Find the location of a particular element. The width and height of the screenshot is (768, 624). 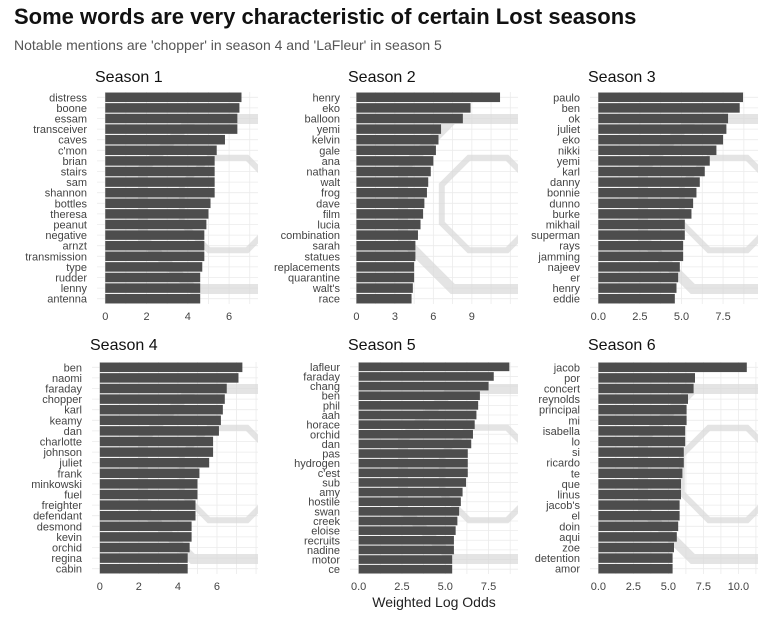

category-label: sub is located at coordinates (331, 483).